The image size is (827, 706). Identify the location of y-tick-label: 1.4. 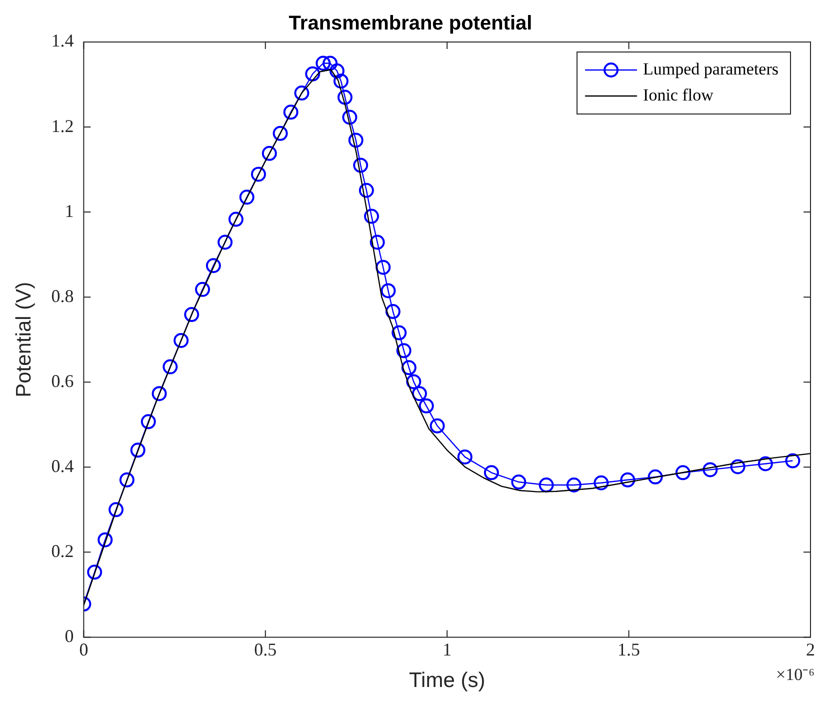
(62, 40).